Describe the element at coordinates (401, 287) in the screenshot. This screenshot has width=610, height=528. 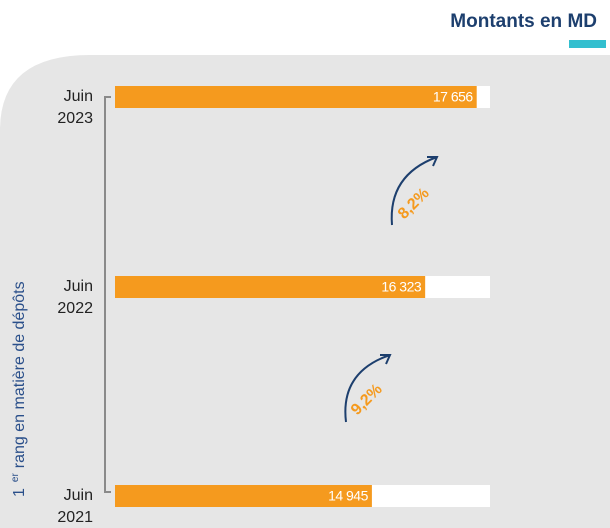
I see `value-label: 16 323` at that location.